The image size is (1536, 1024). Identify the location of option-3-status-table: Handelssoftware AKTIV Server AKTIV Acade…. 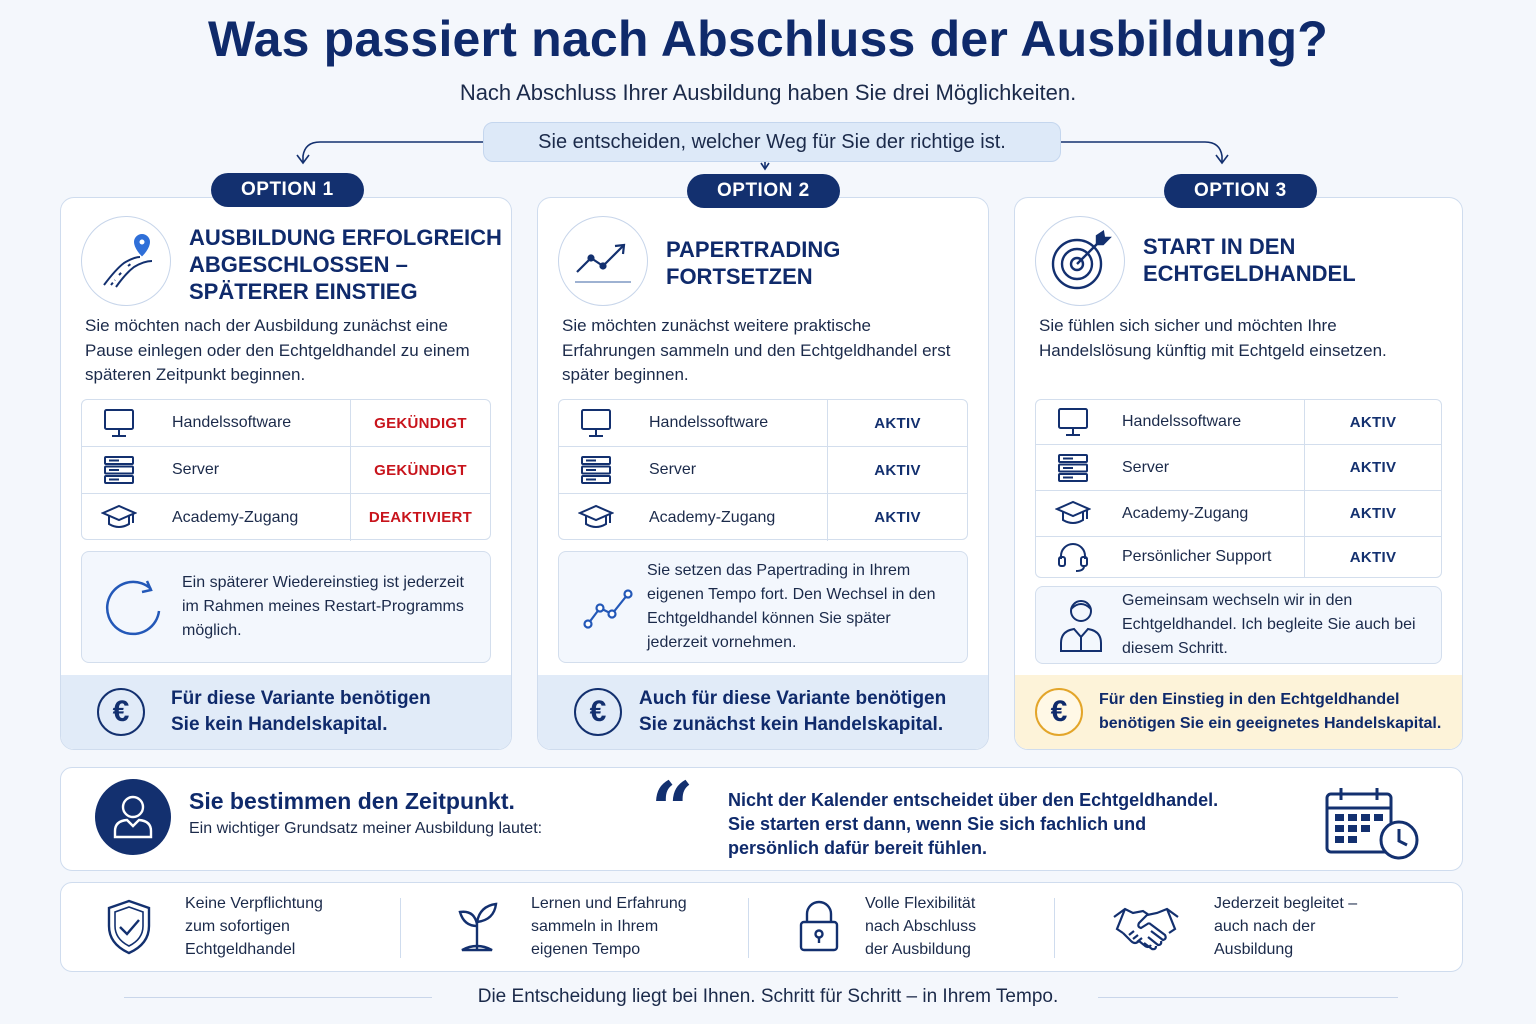
(1238, 488).